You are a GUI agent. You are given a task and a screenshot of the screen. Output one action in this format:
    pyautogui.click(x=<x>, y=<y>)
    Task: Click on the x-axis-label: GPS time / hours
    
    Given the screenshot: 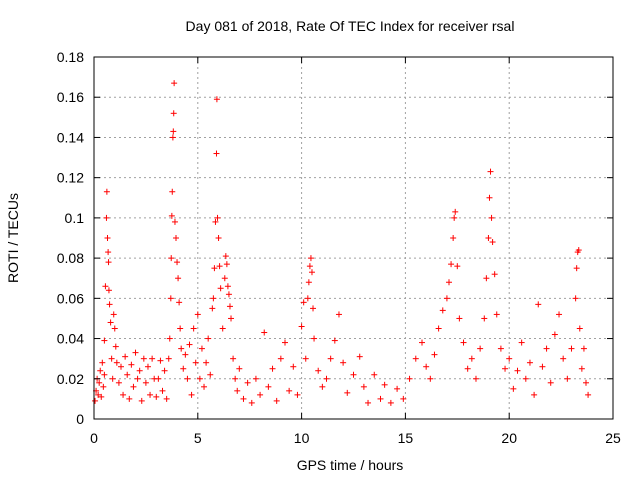 What is the action you would take?
    pyautogui.click(x=350, y=465)
    